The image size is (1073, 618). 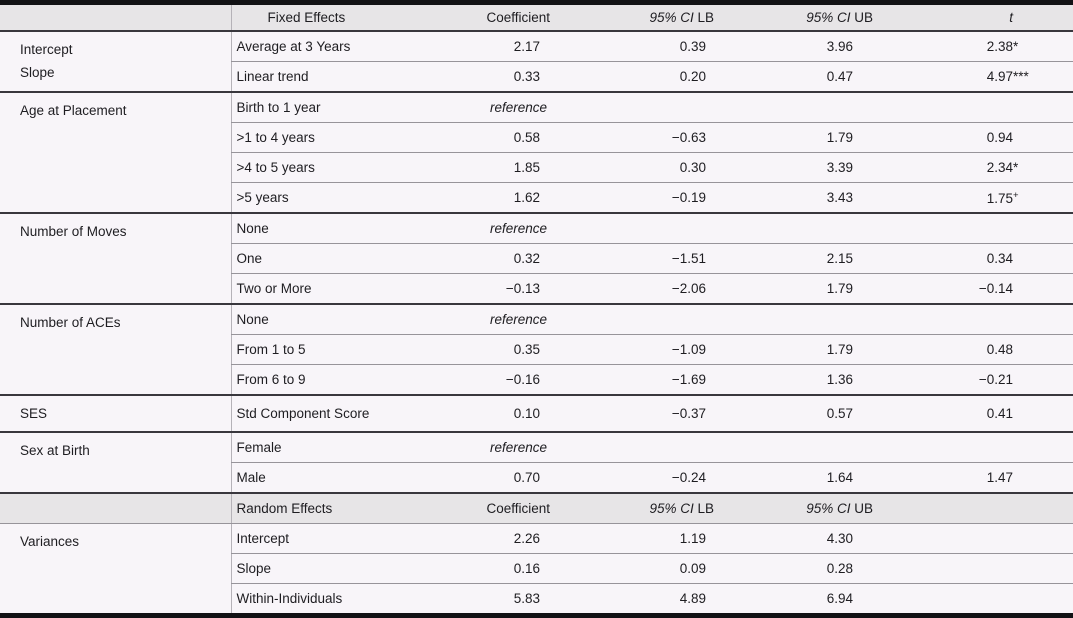 I want to click on coefficient-cell: 2.26, so click(x=490, y=538).